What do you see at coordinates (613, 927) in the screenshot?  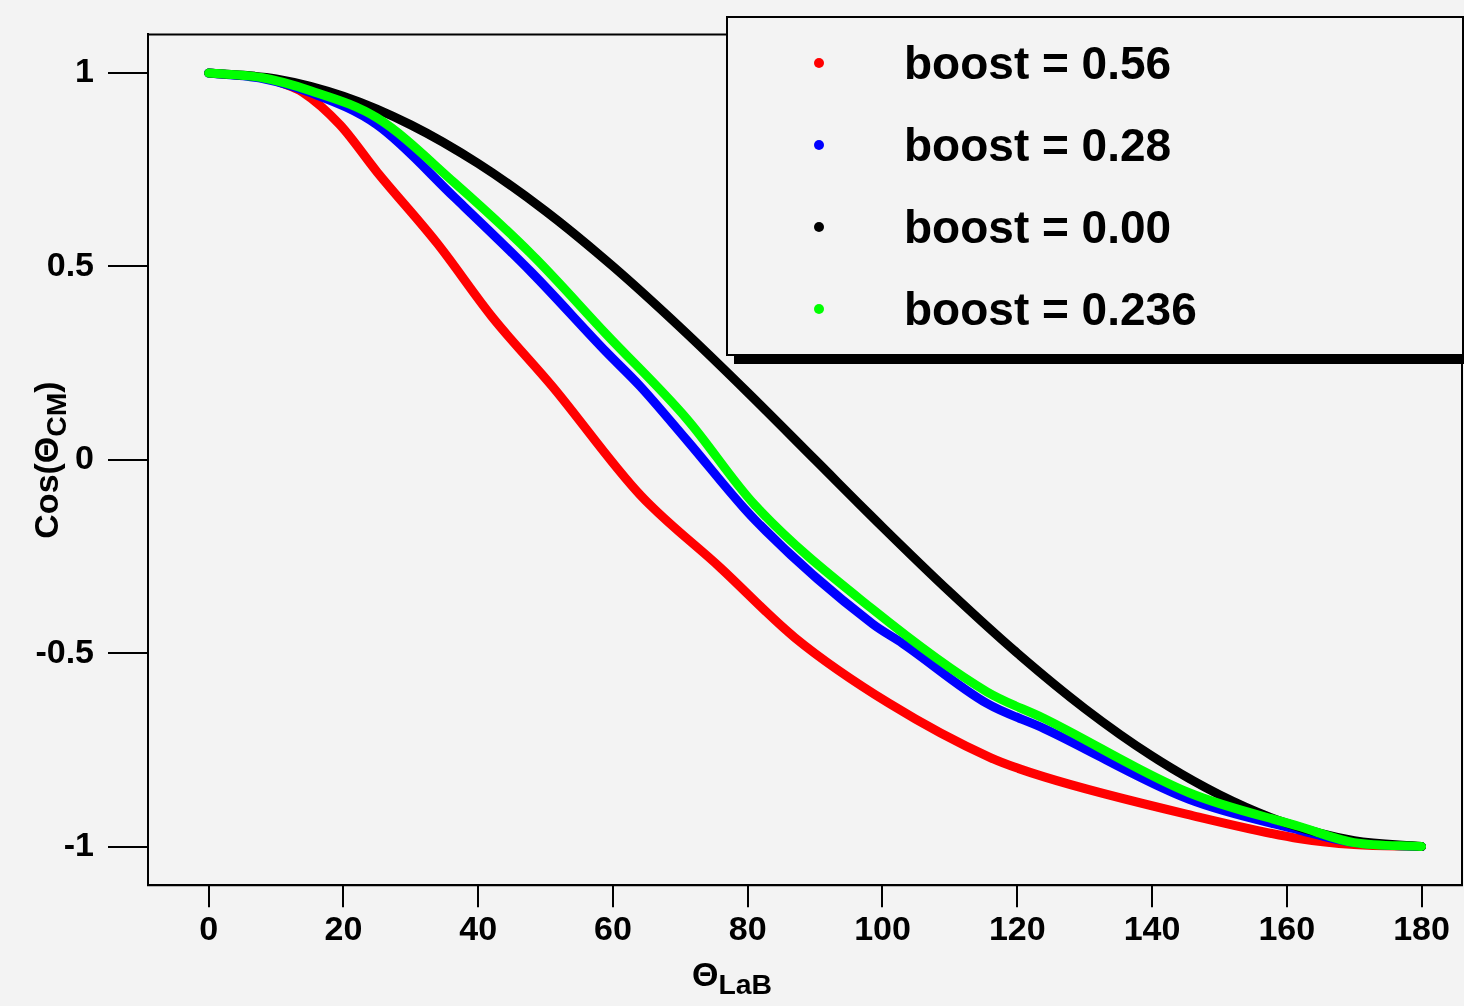 I see `x-tick-label: 60` at bounding box center [613, 927].